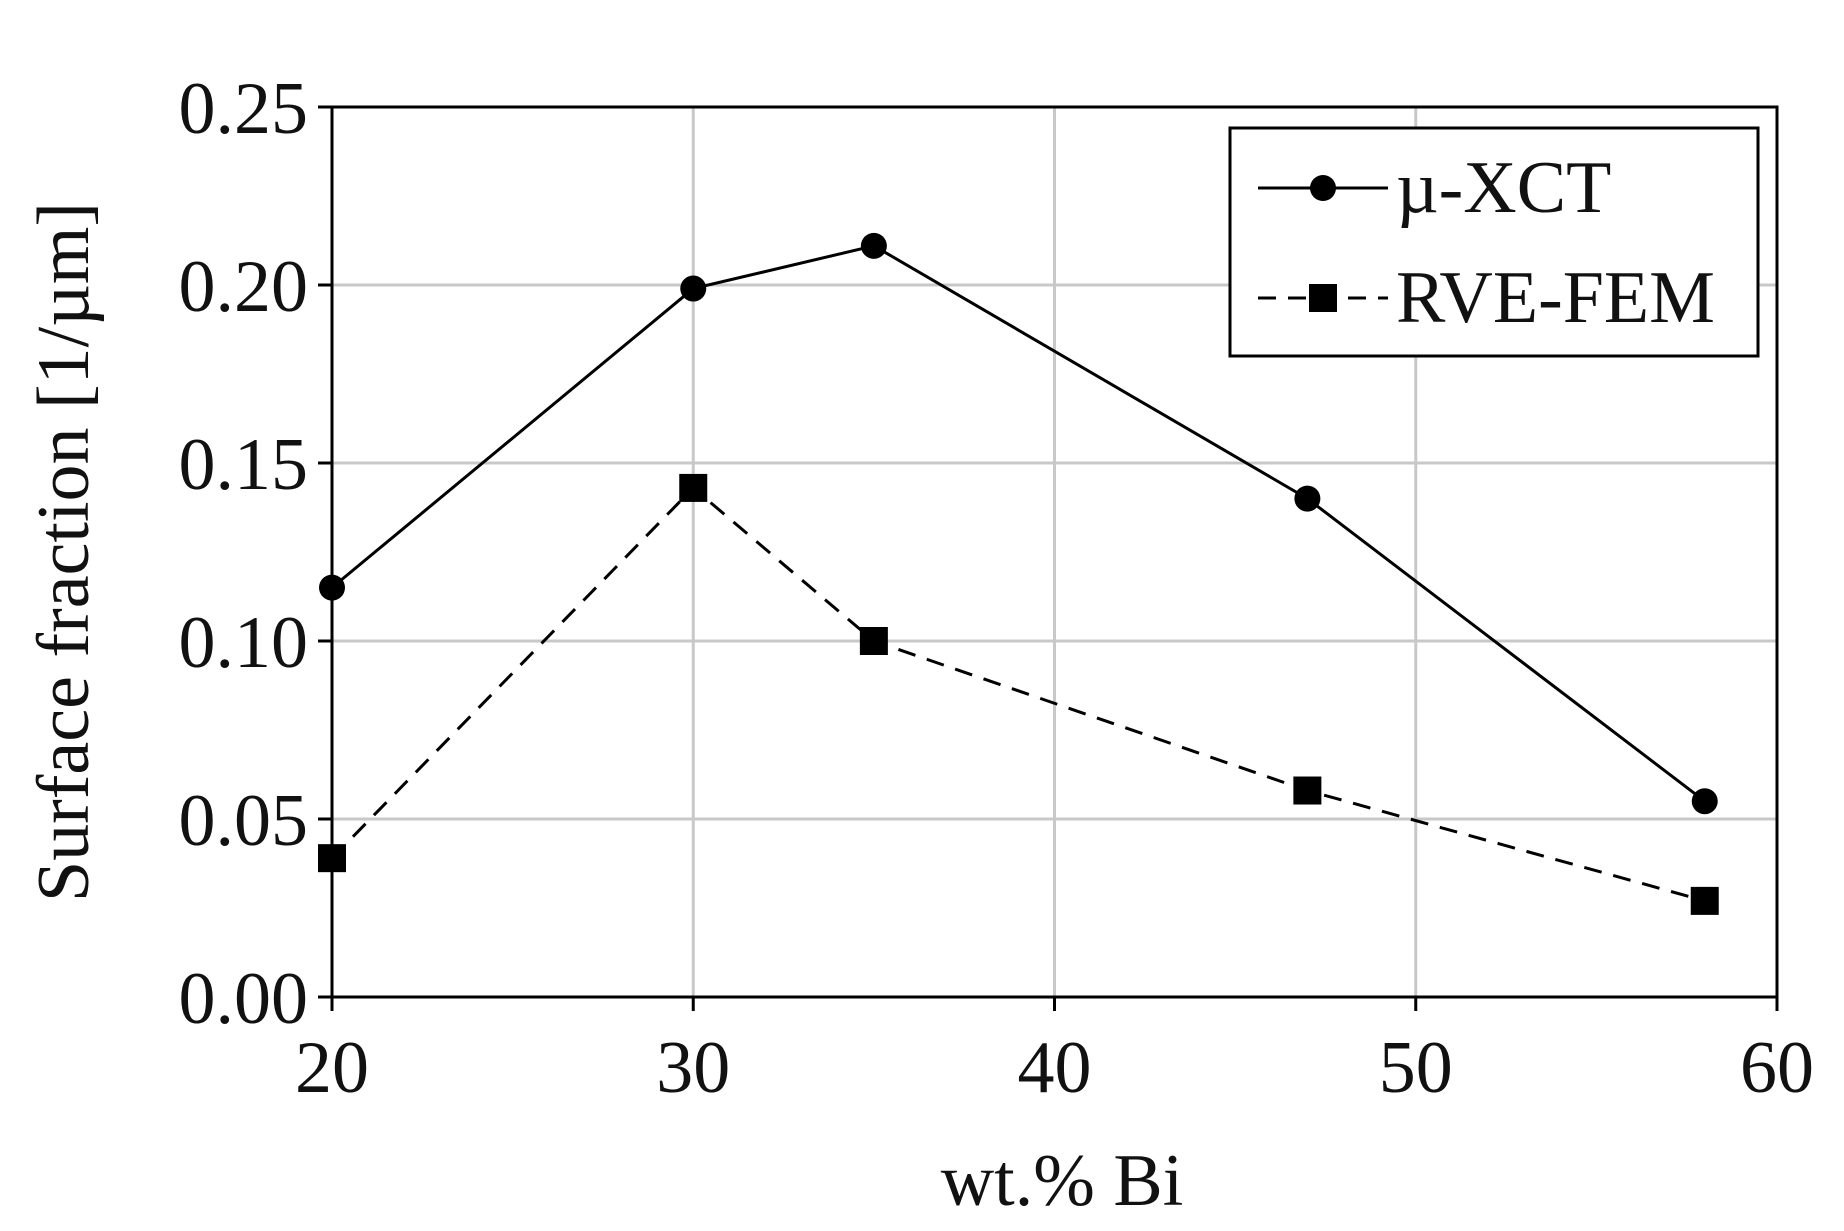 The height and width of the screenshot is (1231, 1844). I want to click on y-tick-label: 0.15, so click(244, 465).